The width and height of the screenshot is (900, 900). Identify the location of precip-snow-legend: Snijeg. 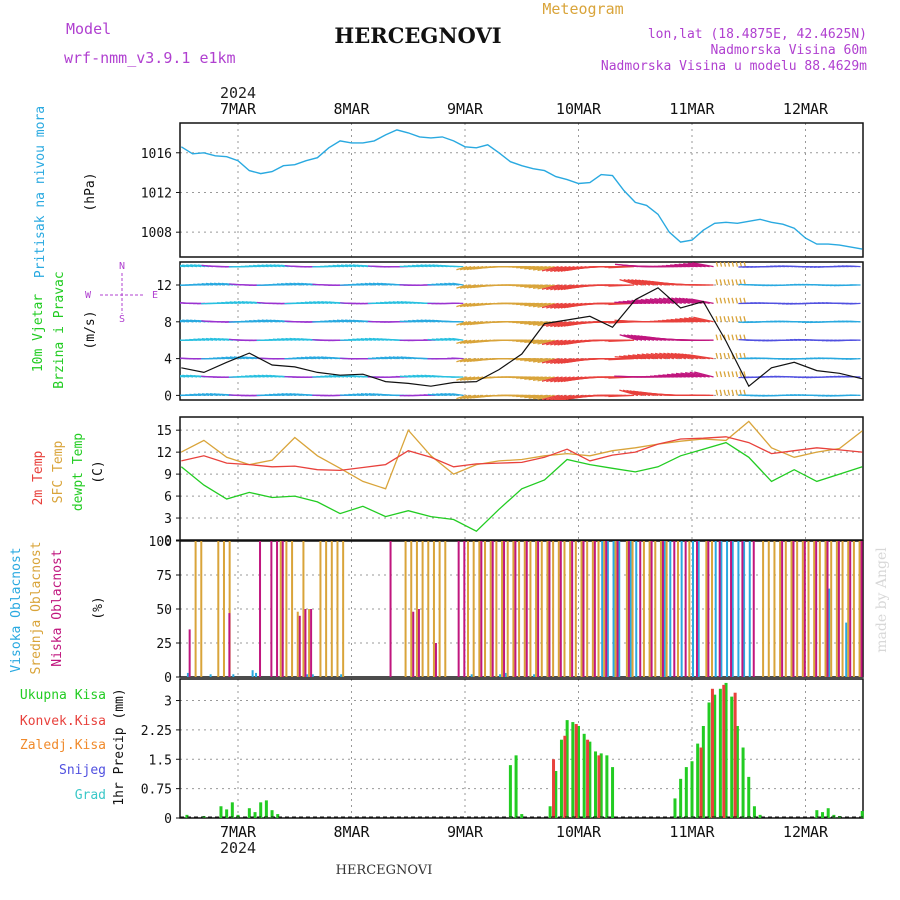
(82, 770).